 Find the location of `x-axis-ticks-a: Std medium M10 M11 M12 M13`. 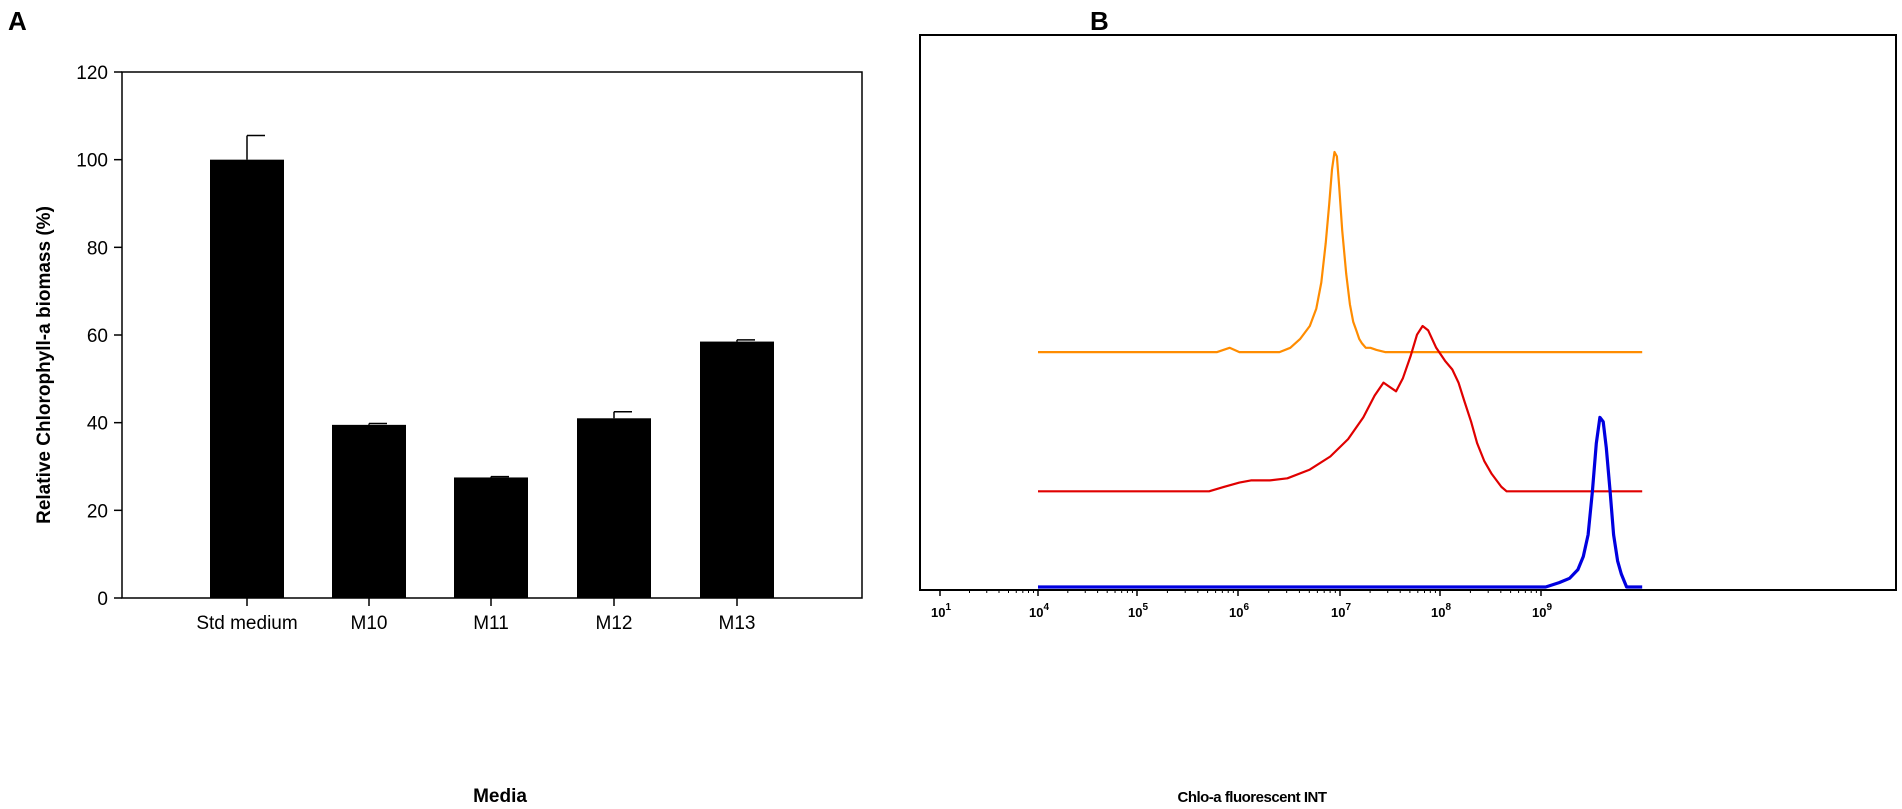

x-axis-ticks-a: Std medium M10 M11 M12 M13 is located at coordinates (475, 616).